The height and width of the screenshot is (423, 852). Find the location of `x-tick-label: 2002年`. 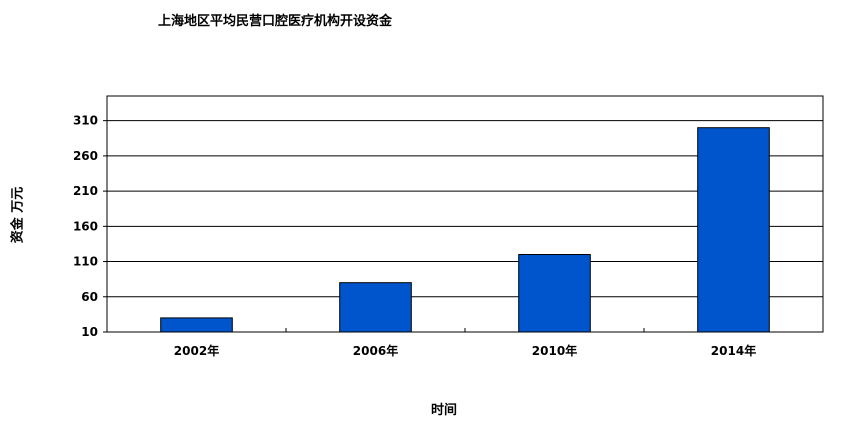

x-tick-label: 2002年 is located at coordinates (196, 350).